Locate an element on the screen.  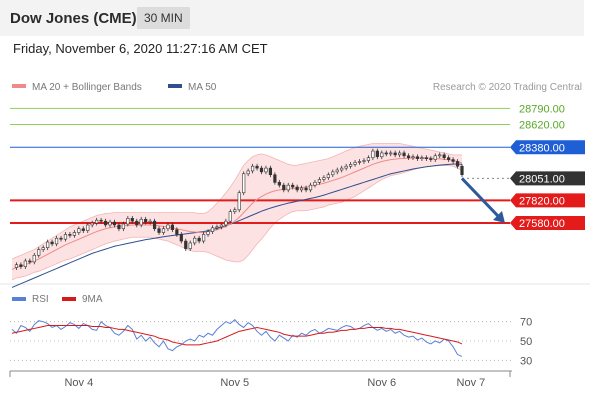
level-label-28790.00: 28790.00 is located at coordinates (542, 109).